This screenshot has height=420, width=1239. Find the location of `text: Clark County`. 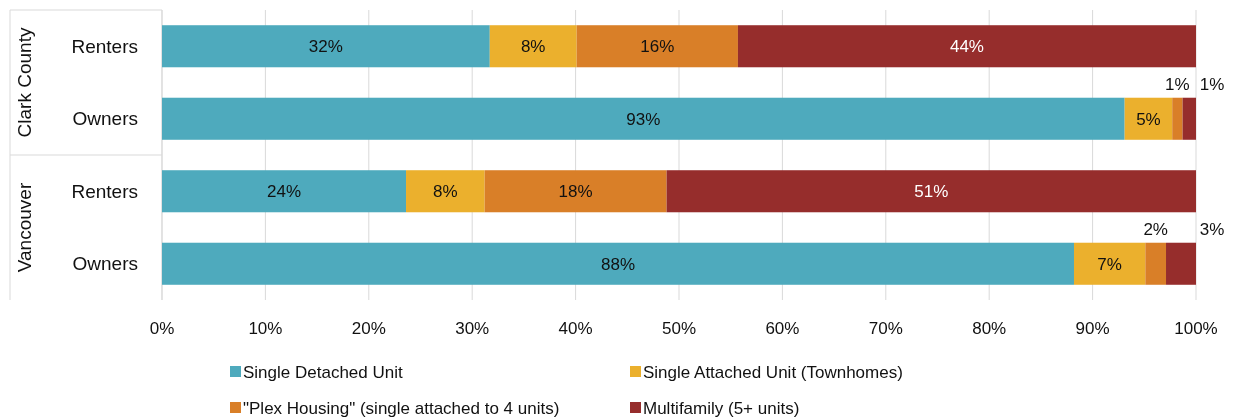

text: Clark County is located at coordinates (24, 82).